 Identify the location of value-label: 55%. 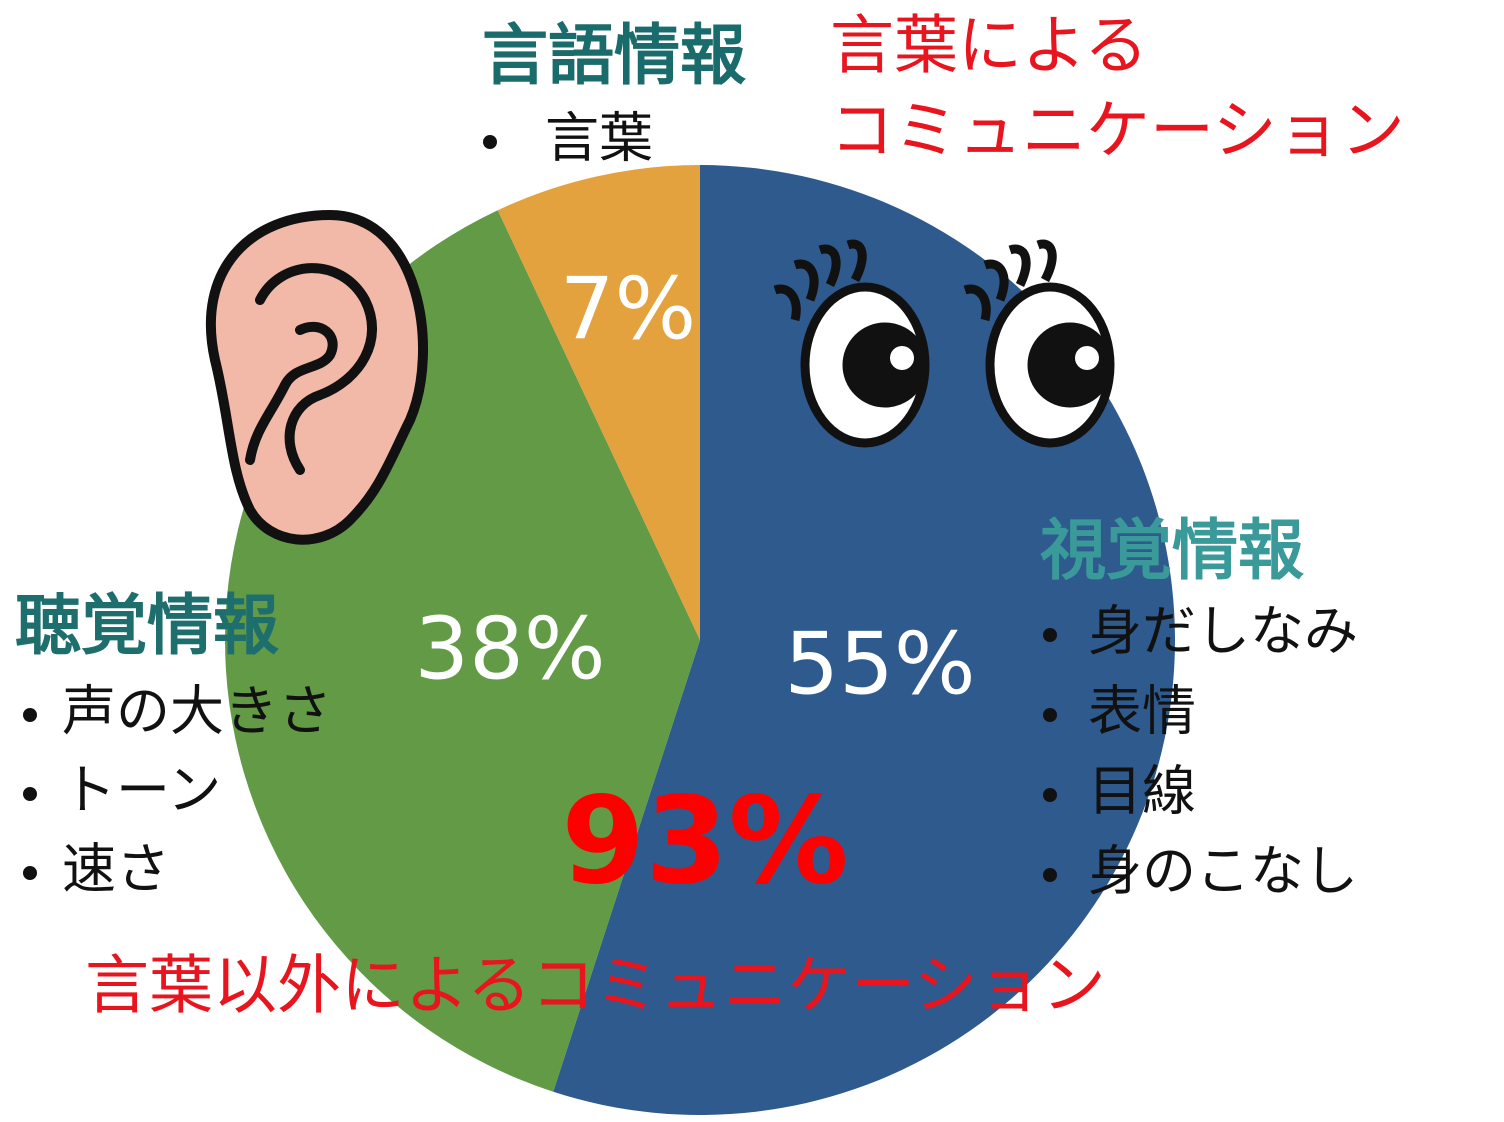
(879, 664).